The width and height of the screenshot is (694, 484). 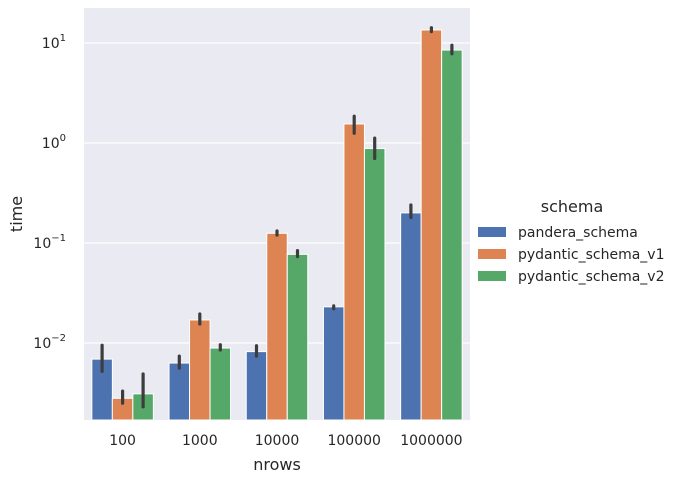 What do you see at coordinates (277, 464) in the screenshot?
I see `x-axis-label: nrows` at bounding box center [277, 464].